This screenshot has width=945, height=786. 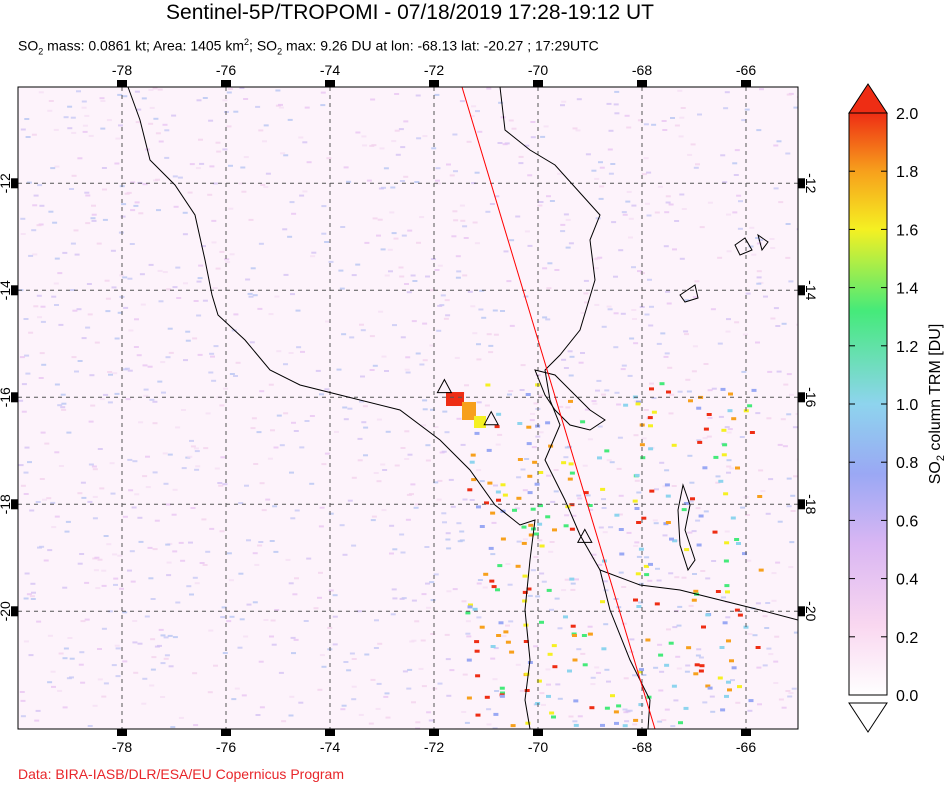 I want to click on latitude-label-left: -20, so click(x=6, y=611).